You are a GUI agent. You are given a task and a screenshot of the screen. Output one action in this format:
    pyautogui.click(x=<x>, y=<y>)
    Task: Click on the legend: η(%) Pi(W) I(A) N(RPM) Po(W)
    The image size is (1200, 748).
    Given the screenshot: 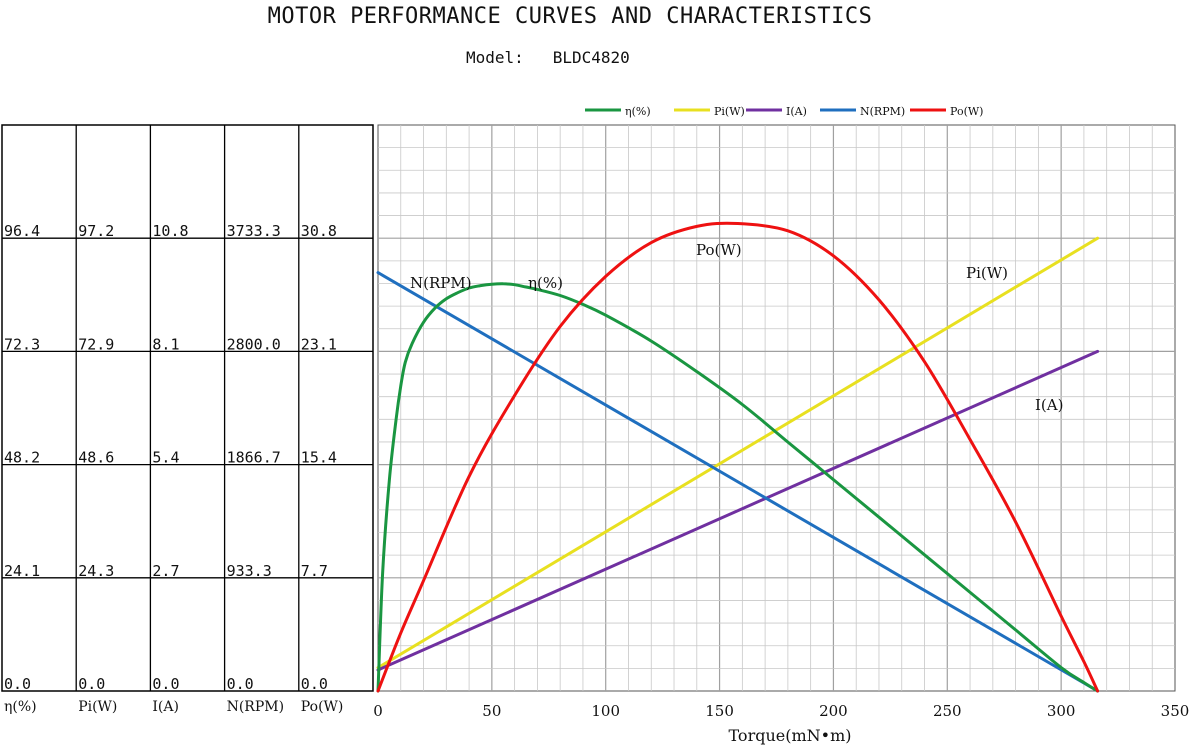 What is the action you would take?
    pyautogui.click(x=784, y=111)
    